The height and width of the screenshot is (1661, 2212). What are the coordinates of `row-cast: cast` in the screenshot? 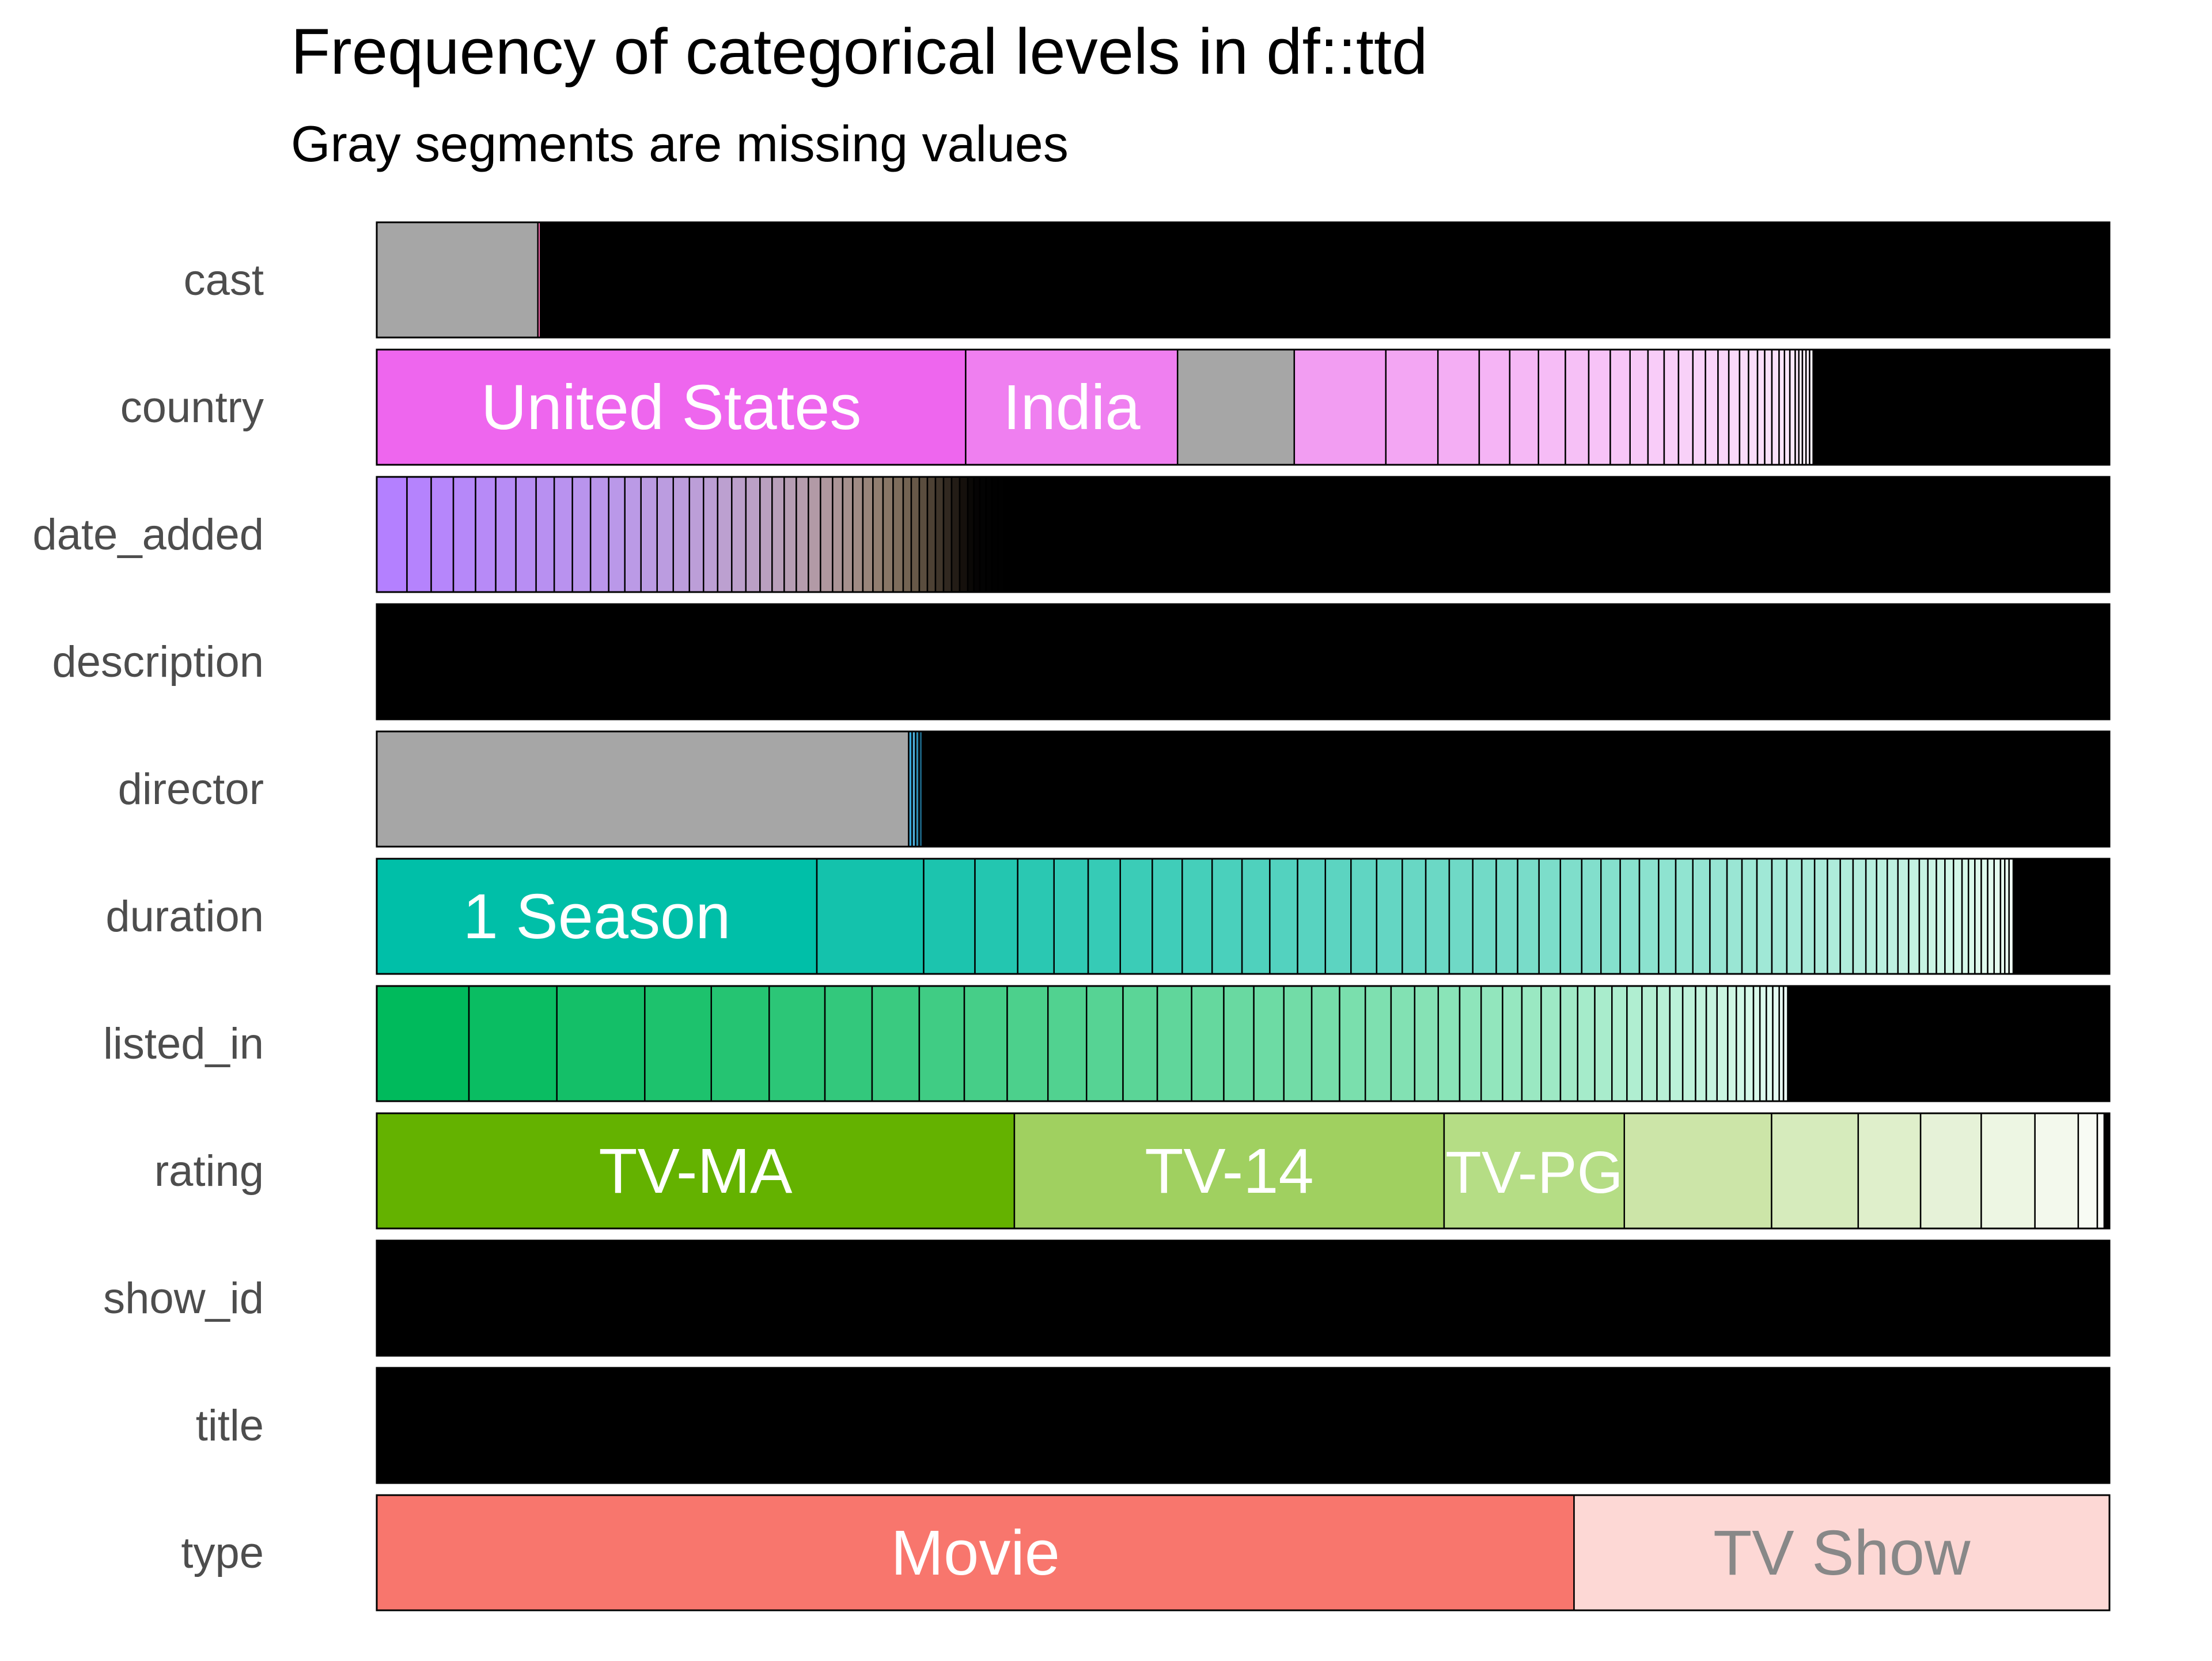 It's located at (1147, 280).